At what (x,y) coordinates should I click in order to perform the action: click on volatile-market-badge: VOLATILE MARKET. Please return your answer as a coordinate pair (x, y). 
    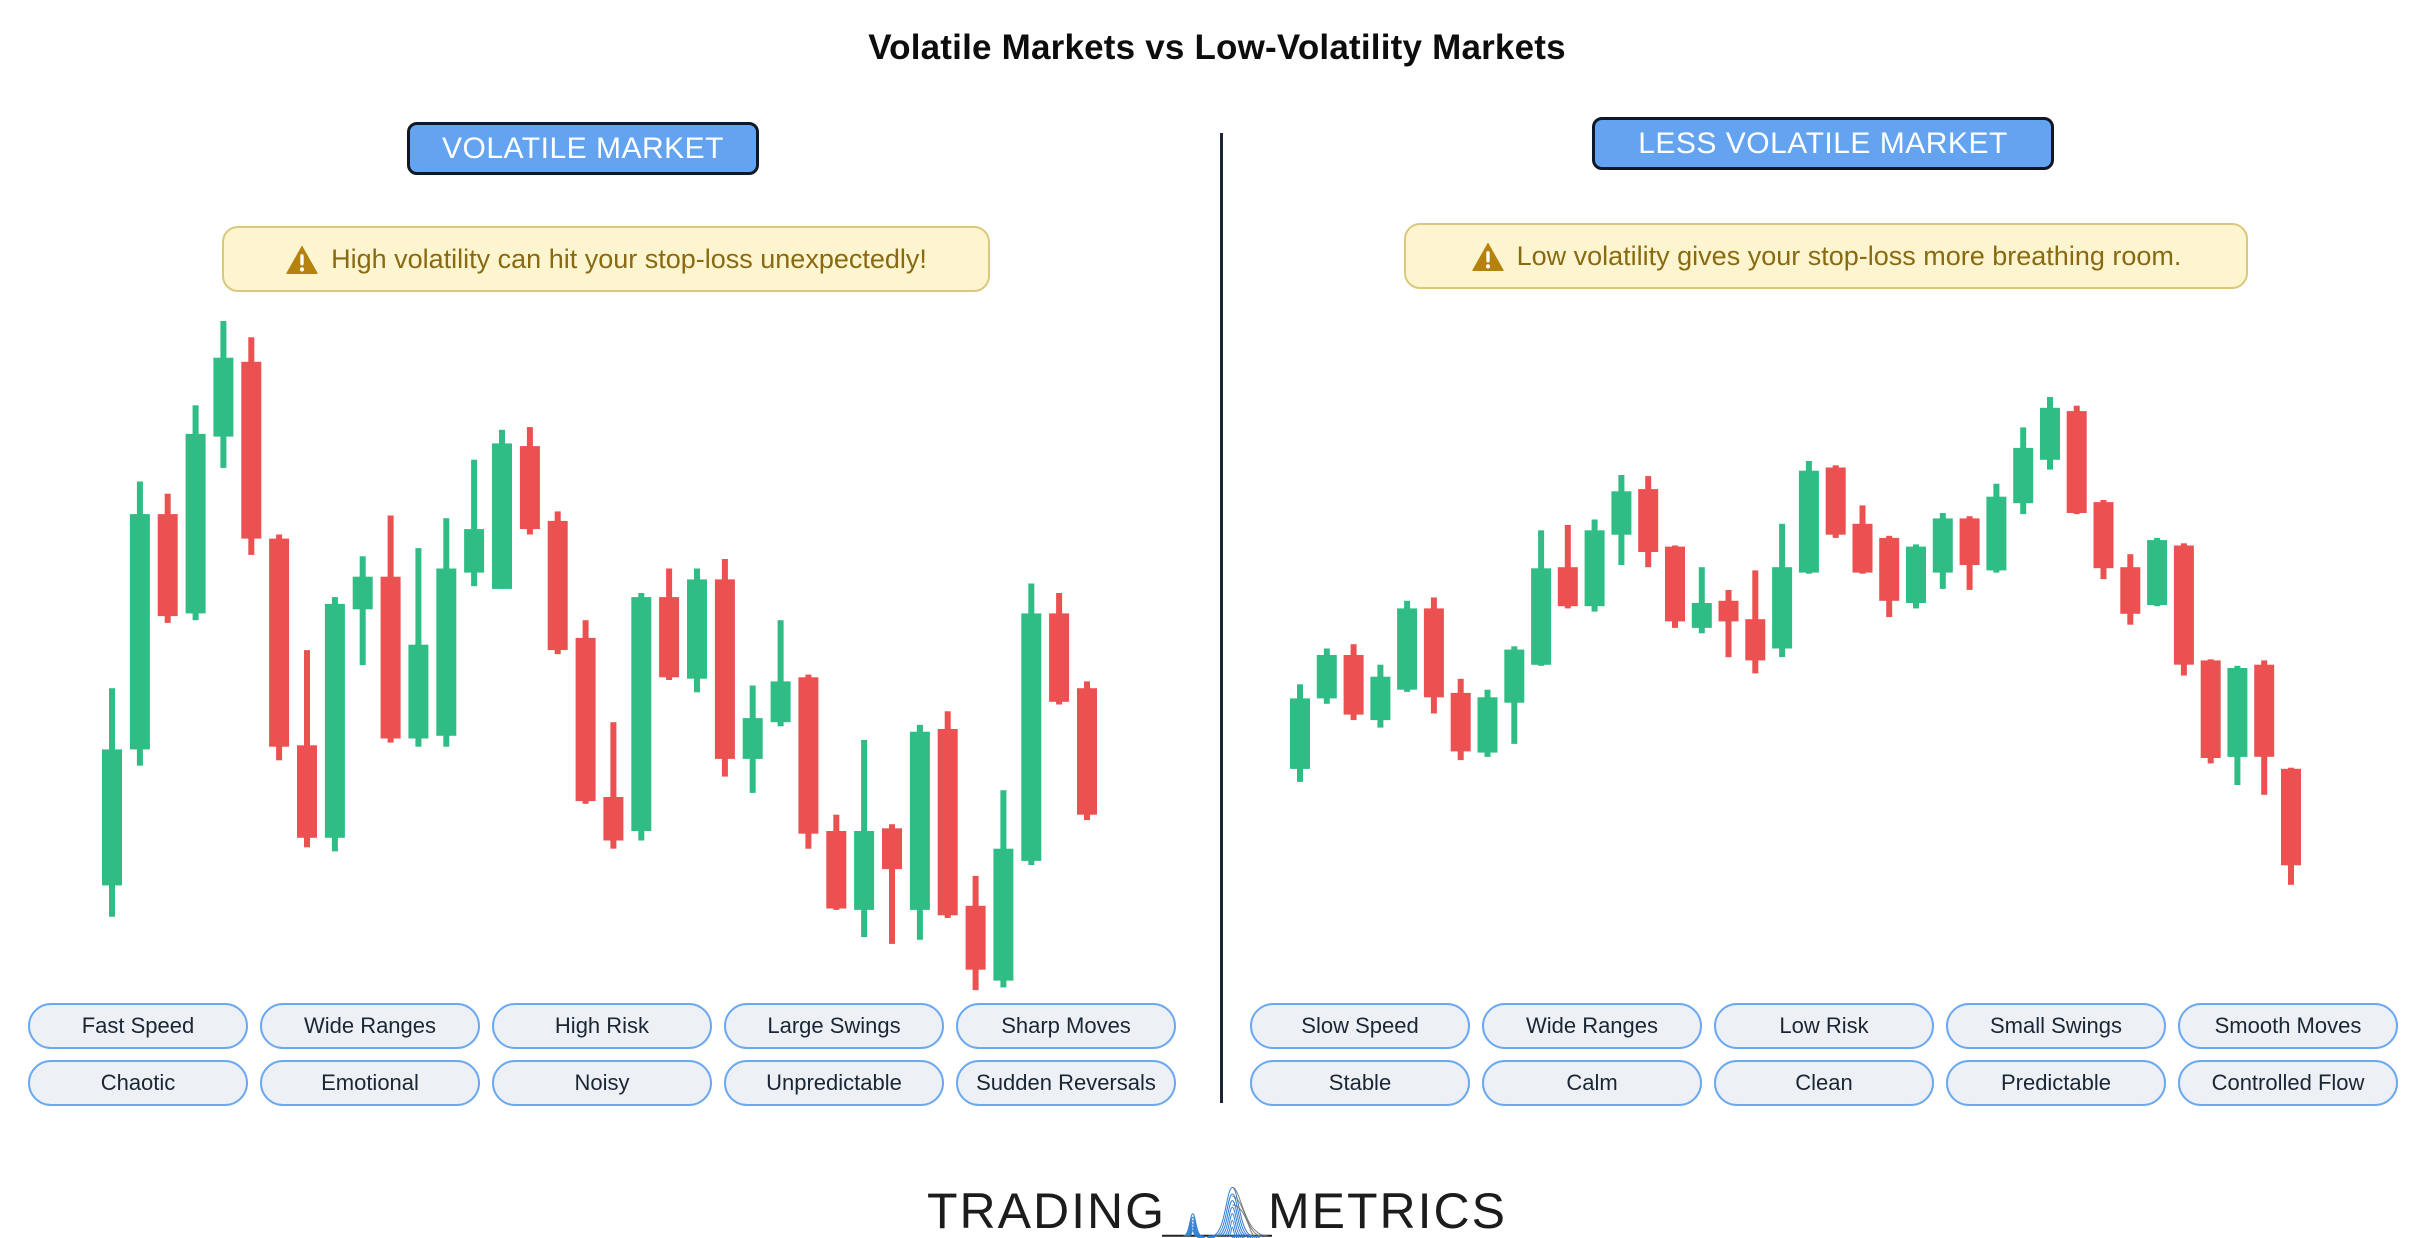
    Looking at the image, I should click on (583, 148).